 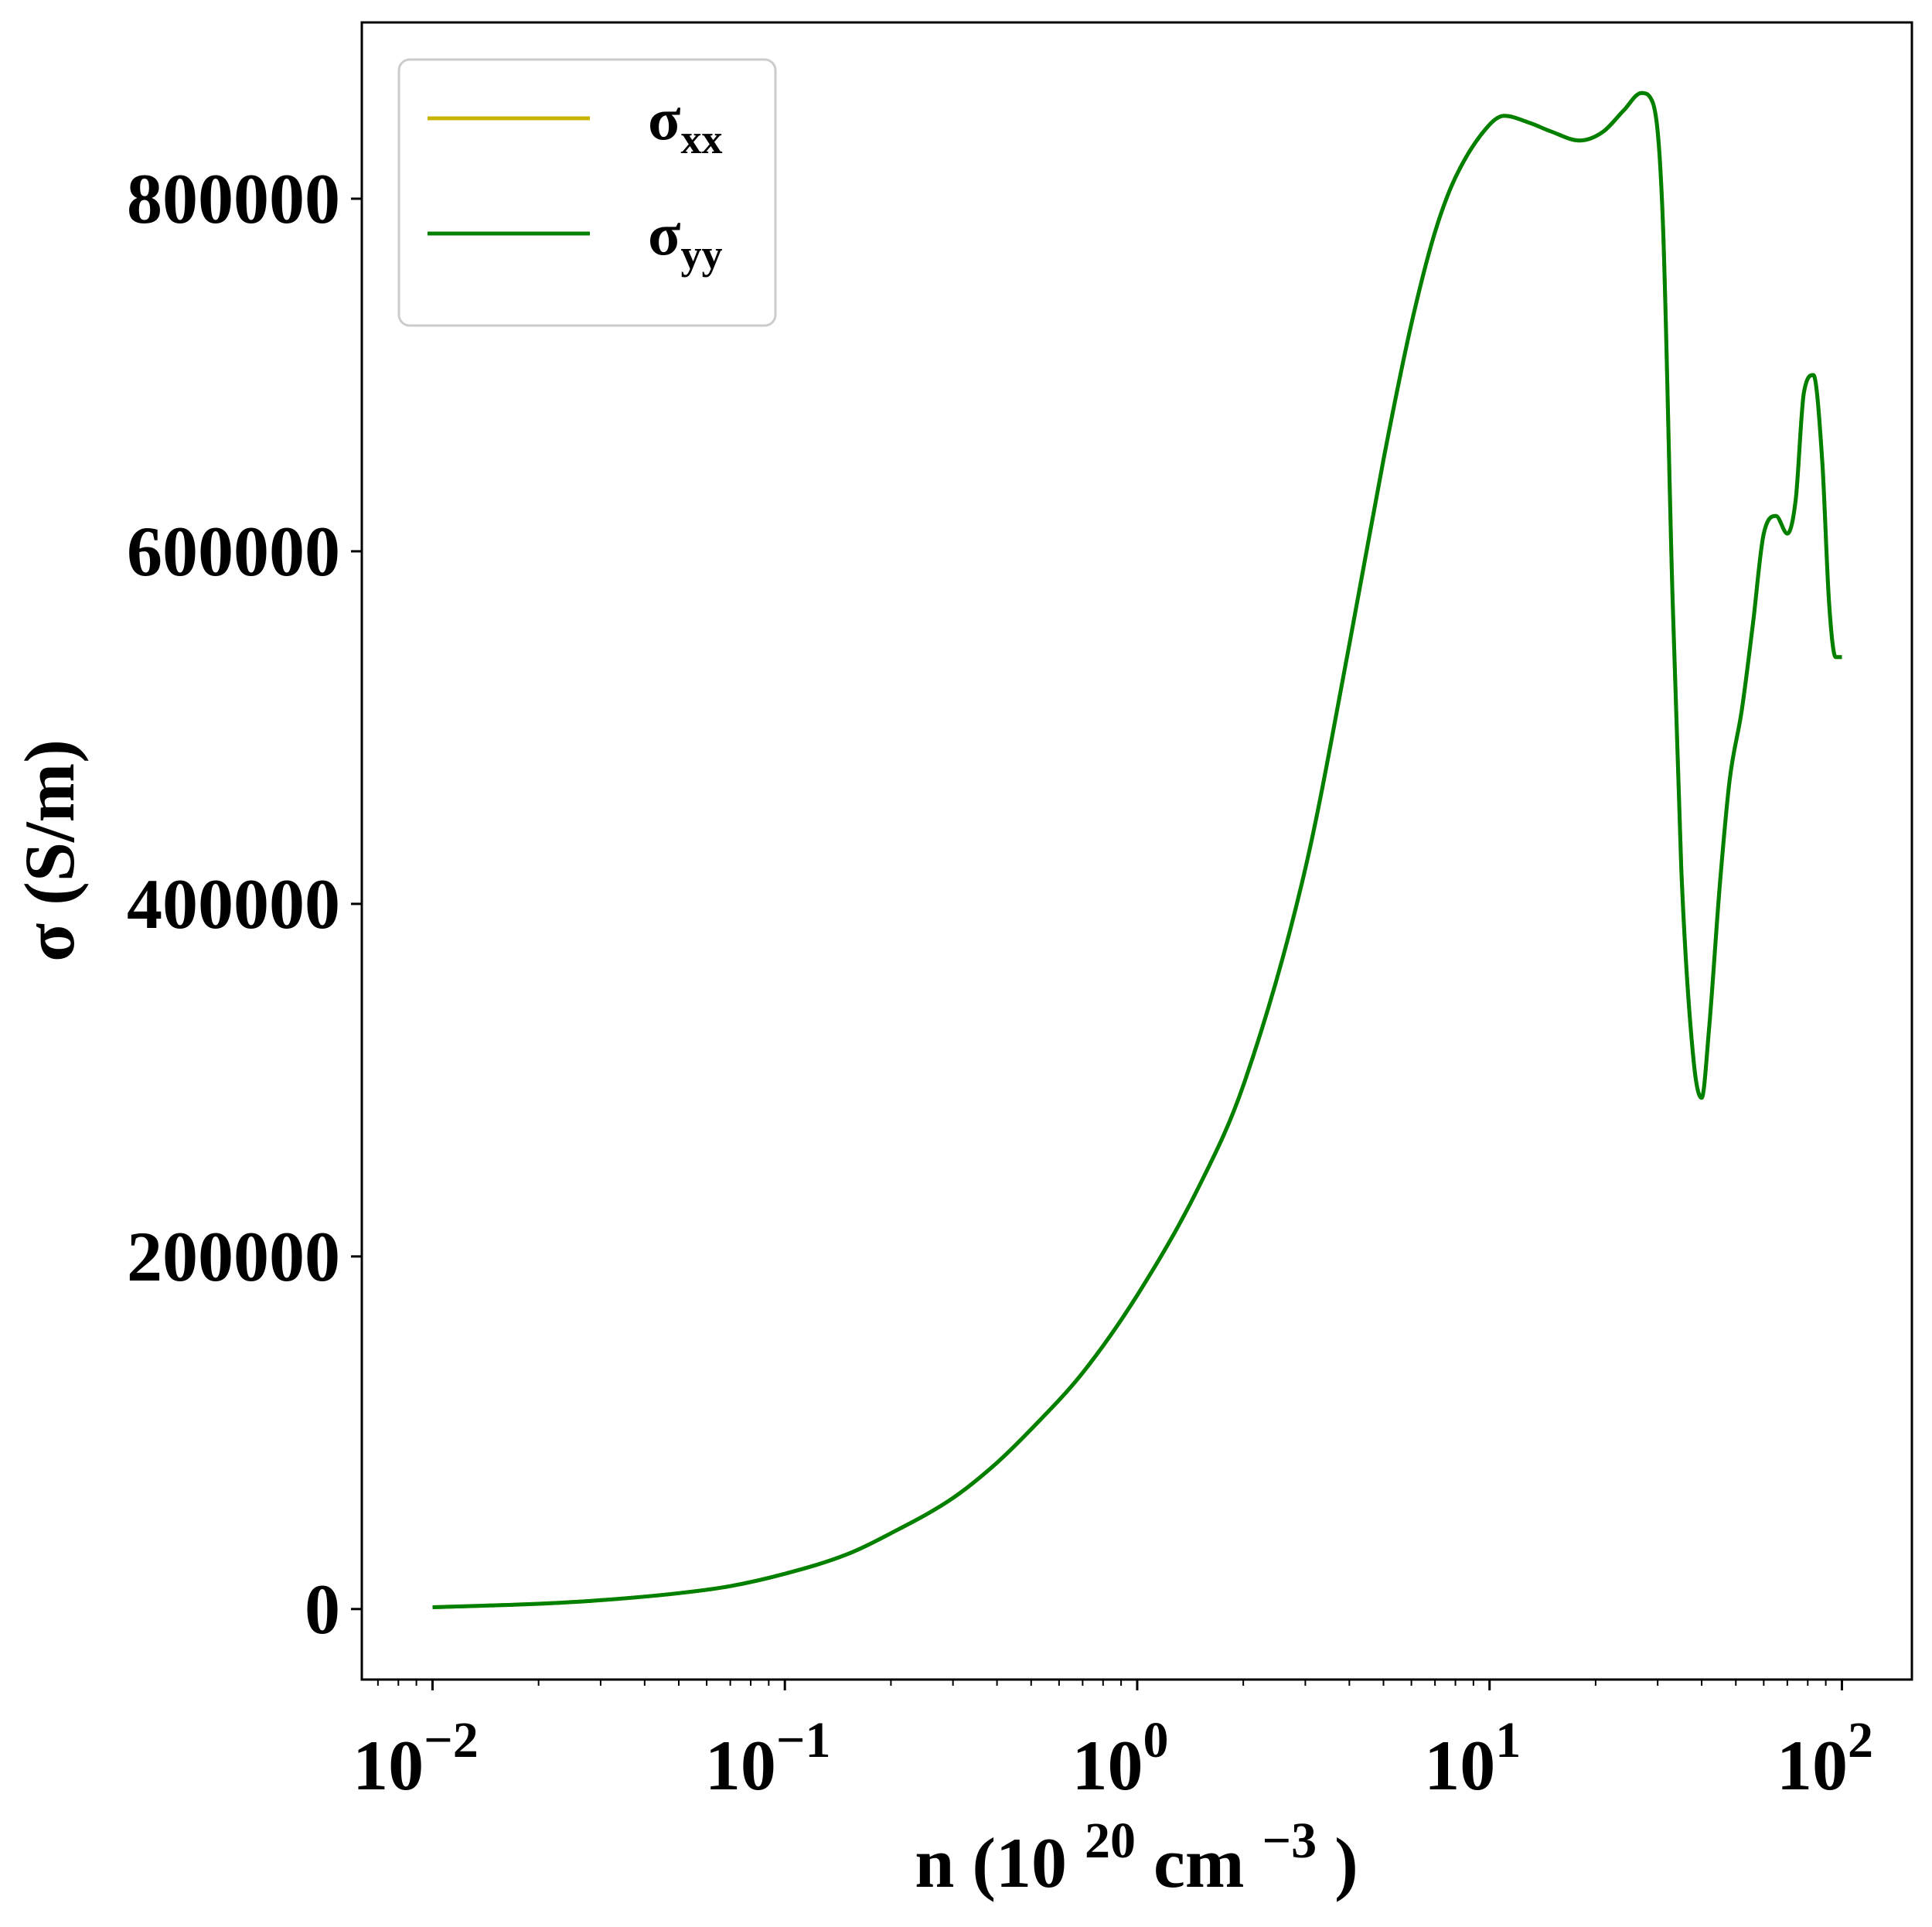 I want to click on legend-sub-yy: yy, so click(x=701, y=254).